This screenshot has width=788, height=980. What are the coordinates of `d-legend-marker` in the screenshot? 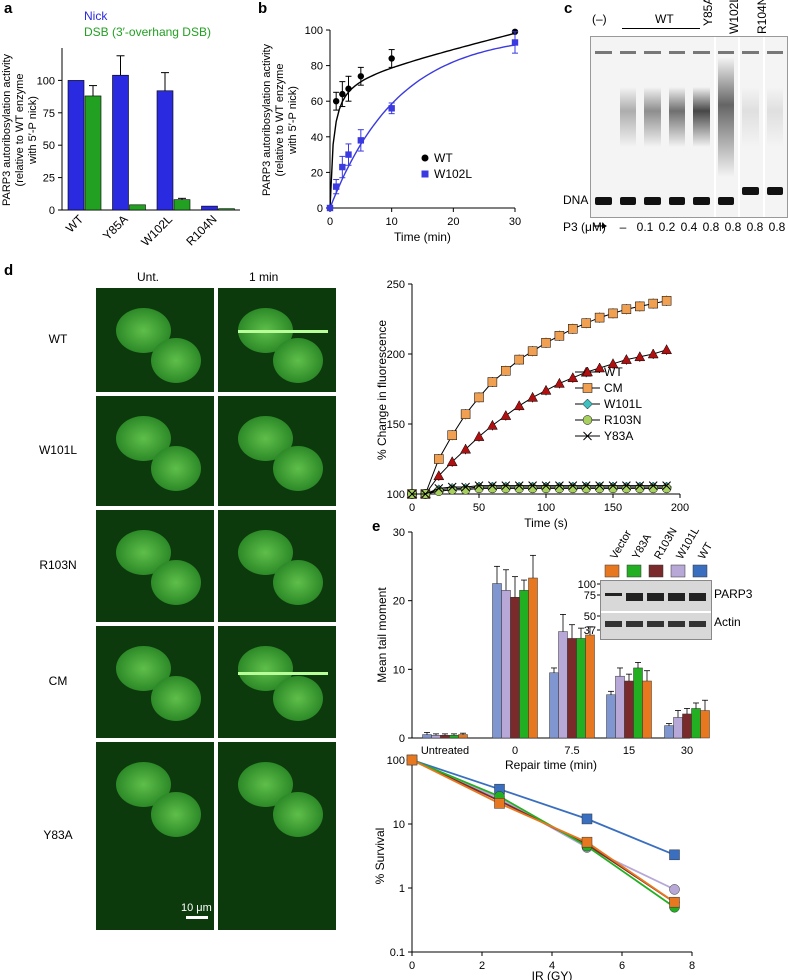 It's located at (587, 371).